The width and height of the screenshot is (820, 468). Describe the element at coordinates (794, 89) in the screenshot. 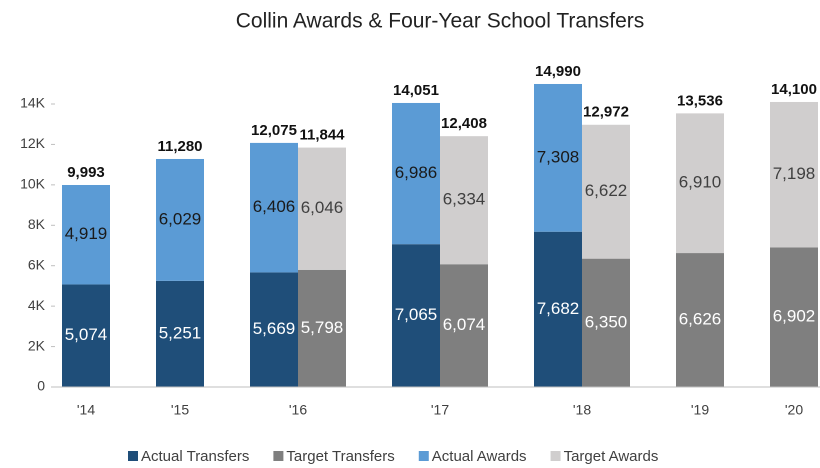

I see `total-label: 14,100` at that location.